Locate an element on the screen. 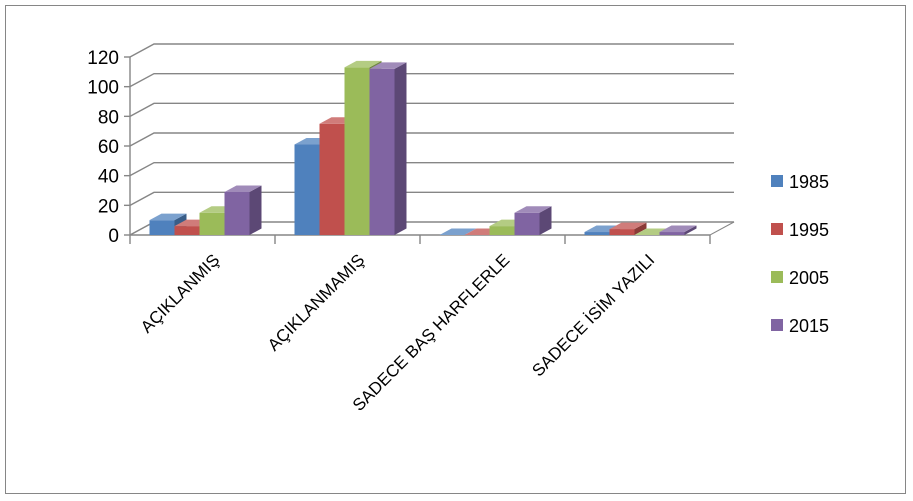 The image size is (913, 501). legend-label: 1995 is located at coordinates (809, 230).